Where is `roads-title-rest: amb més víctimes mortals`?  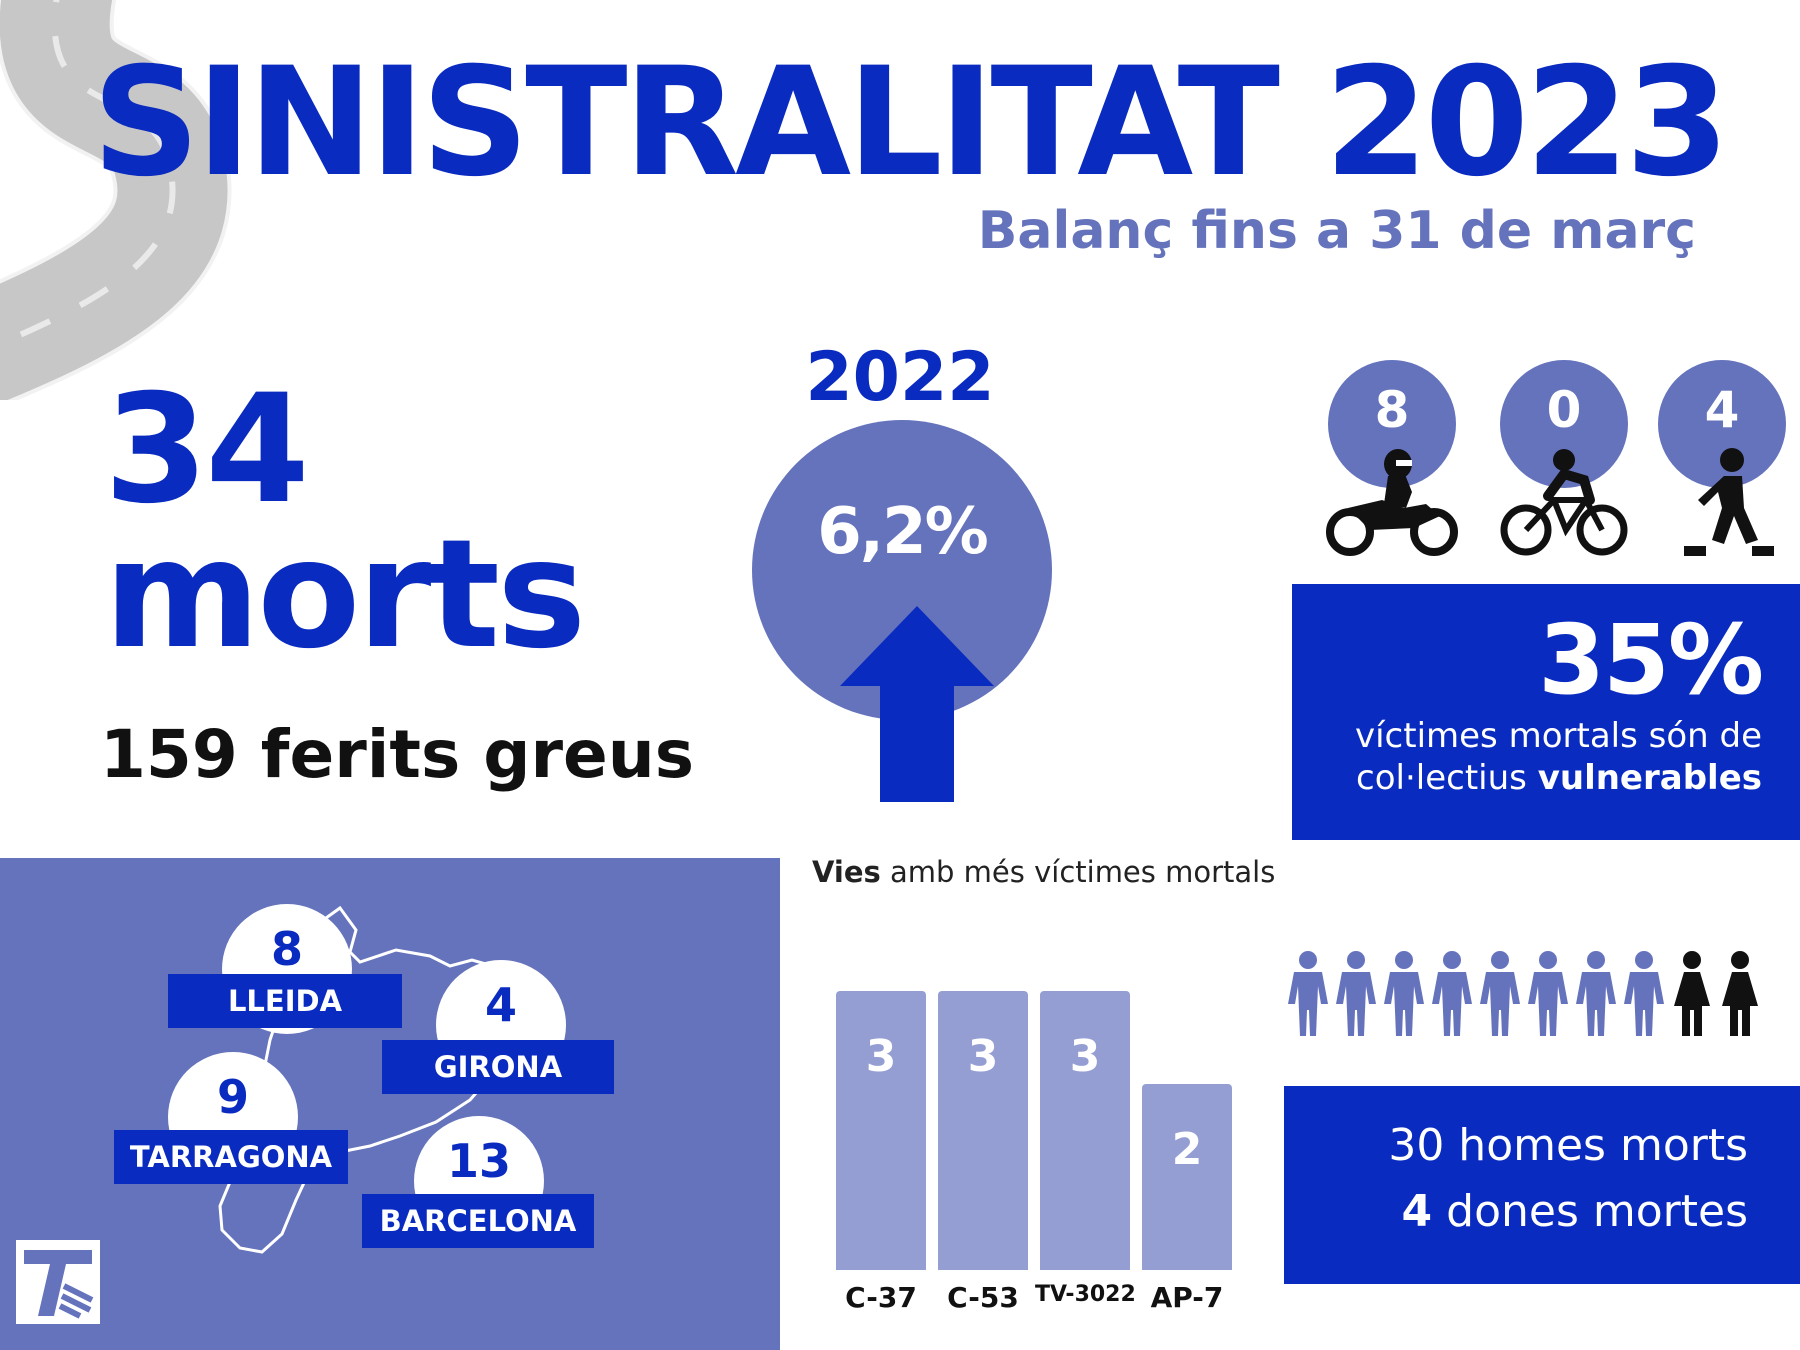
roads-title-rest: amb més víctimes mortals is located at coordinates (1078, 872).